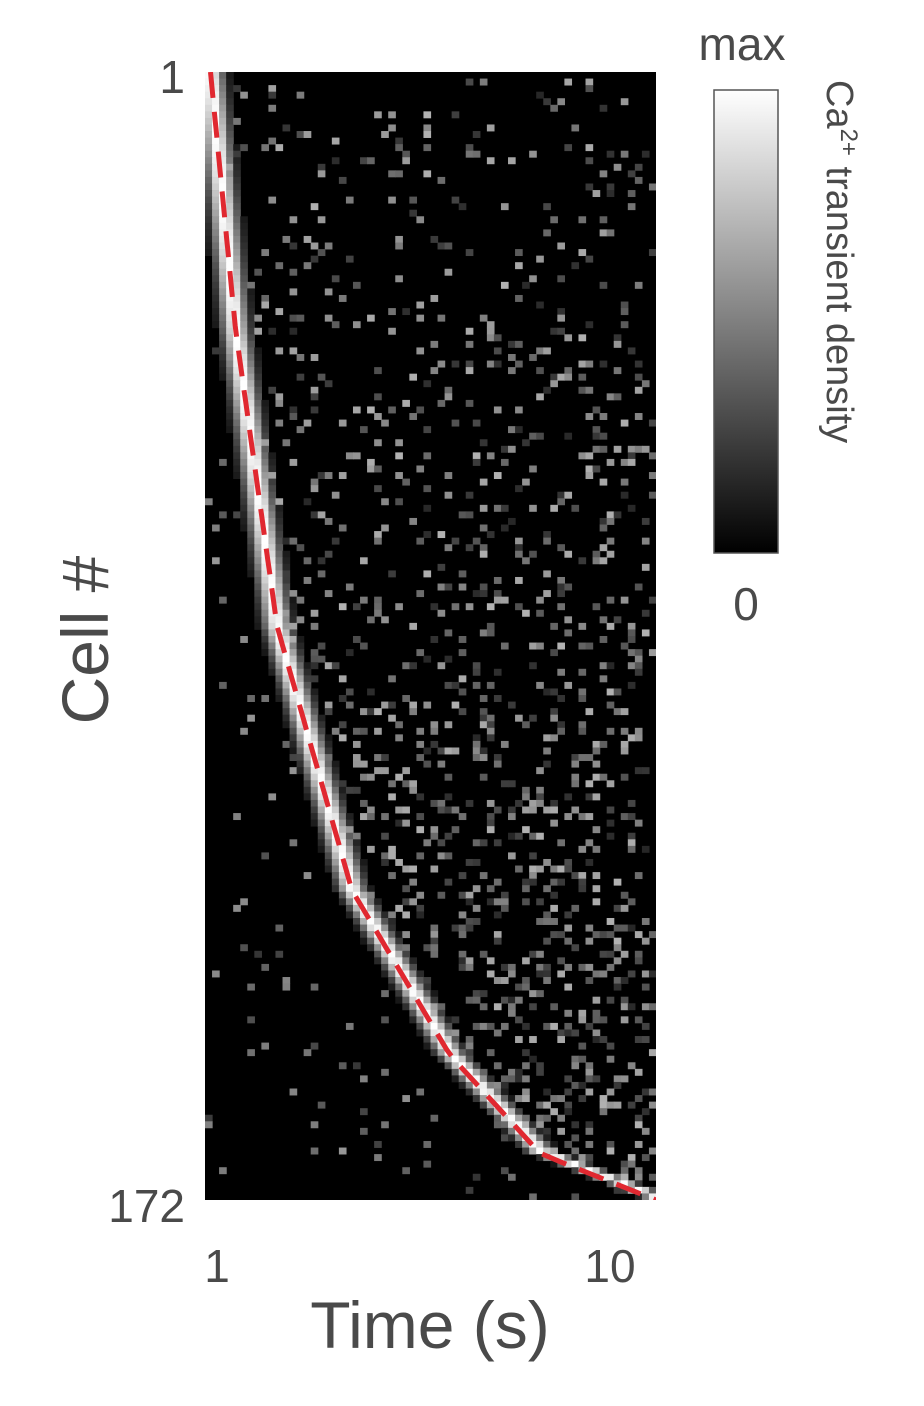 Image resolution: width=924 pixels, height=1406 pixels. Describe the element at coordinates (839, 299) in the screenshot. I see `colorbar-title-rest: transient density` at that location.